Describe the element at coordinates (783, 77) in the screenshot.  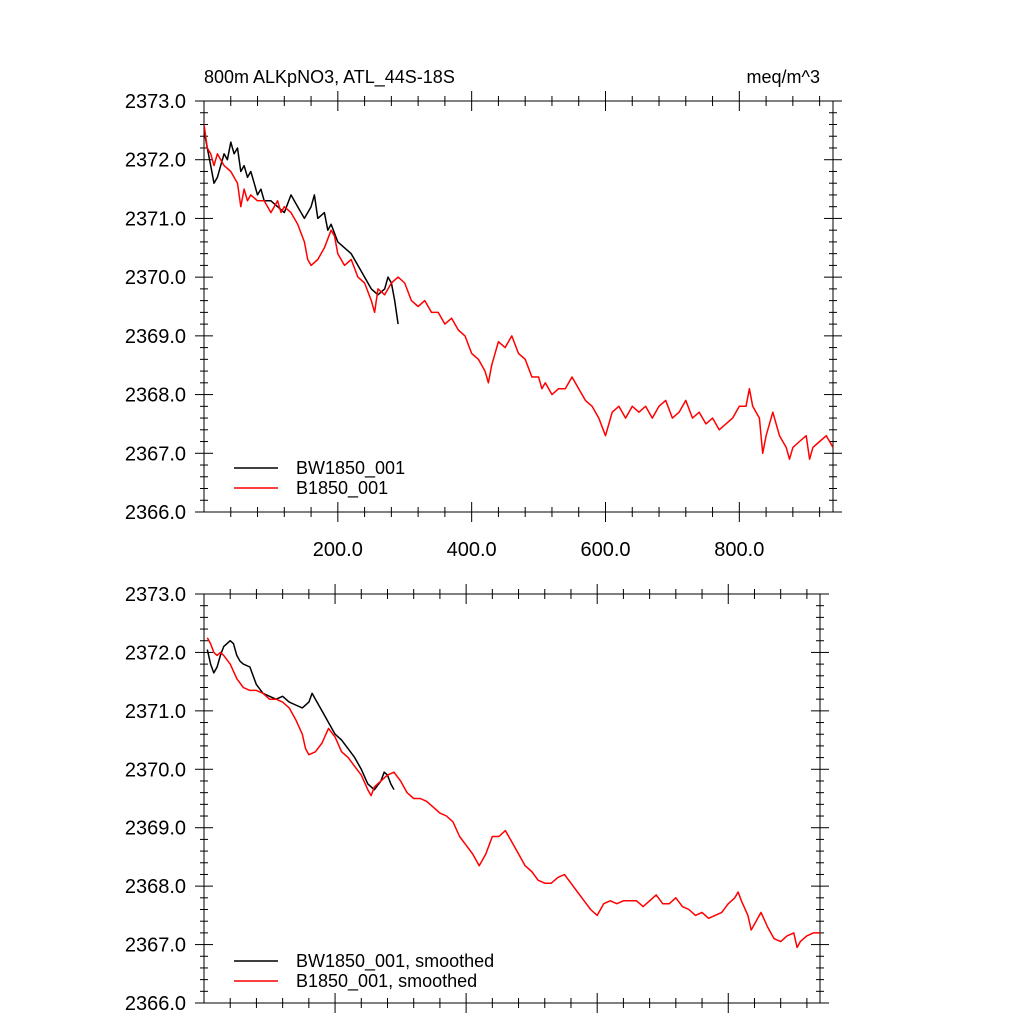
I see `chart-units: meq/m^3` at that location.